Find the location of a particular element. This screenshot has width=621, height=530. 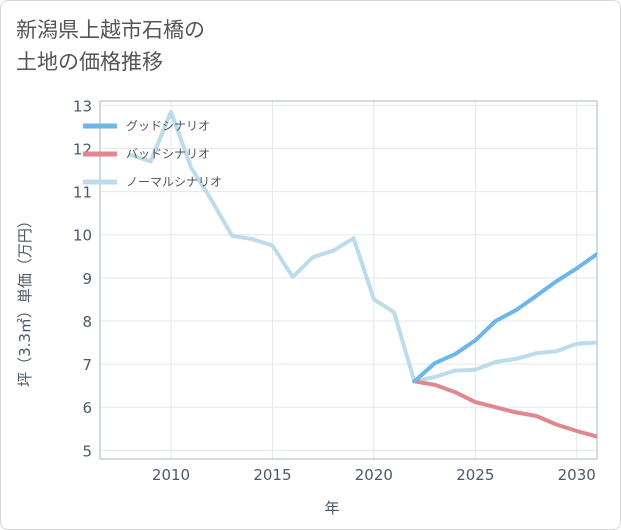

y-tick-label: 9 is located at coordinates (87, 279).